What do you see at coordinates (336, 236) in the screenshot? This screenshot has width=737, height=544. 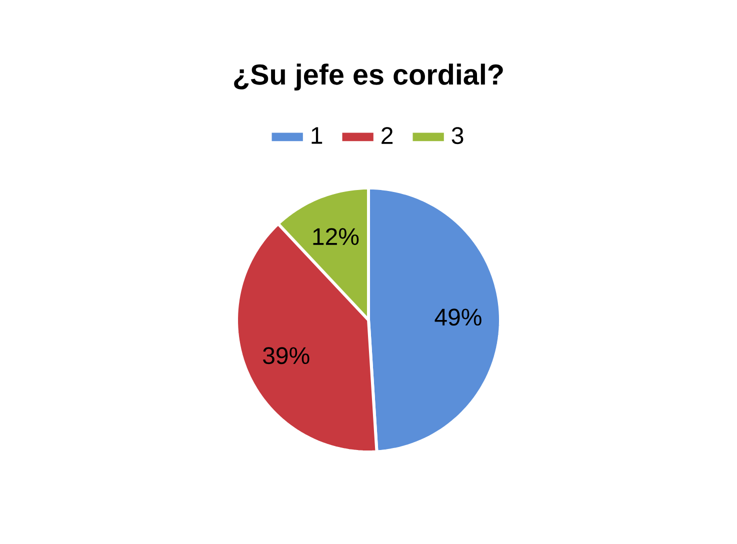 I see `data-label: 12%` at bounding box center [336, 236].